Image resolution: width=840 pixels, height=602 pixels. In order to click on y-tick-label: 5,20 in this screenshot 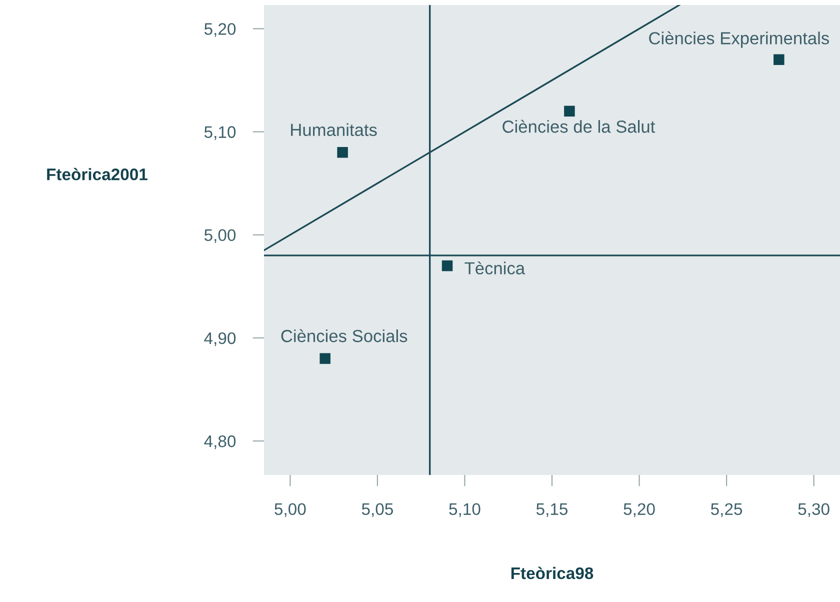, I will do `click(220, 30)`.